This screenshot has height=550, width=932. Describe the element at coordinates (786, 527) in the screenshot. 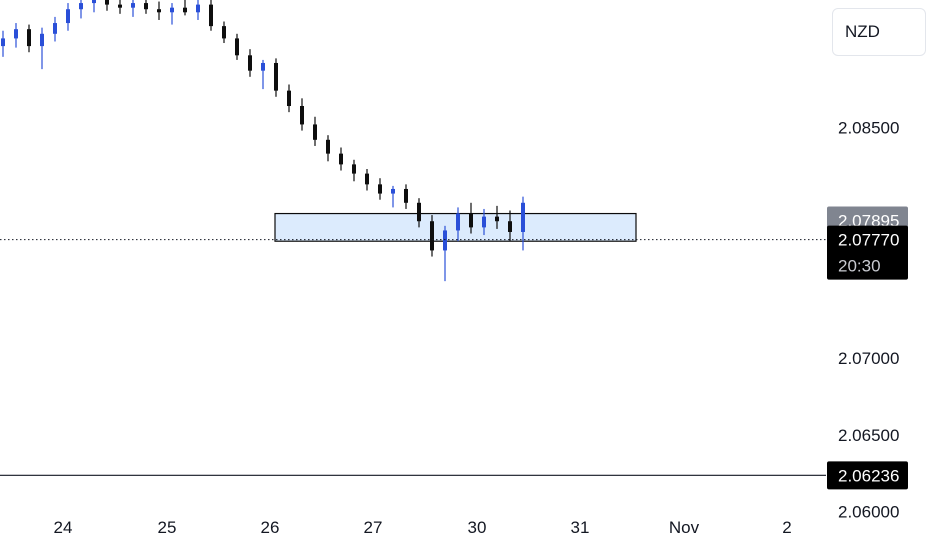

I see `x-tick-label: 2` at that location.